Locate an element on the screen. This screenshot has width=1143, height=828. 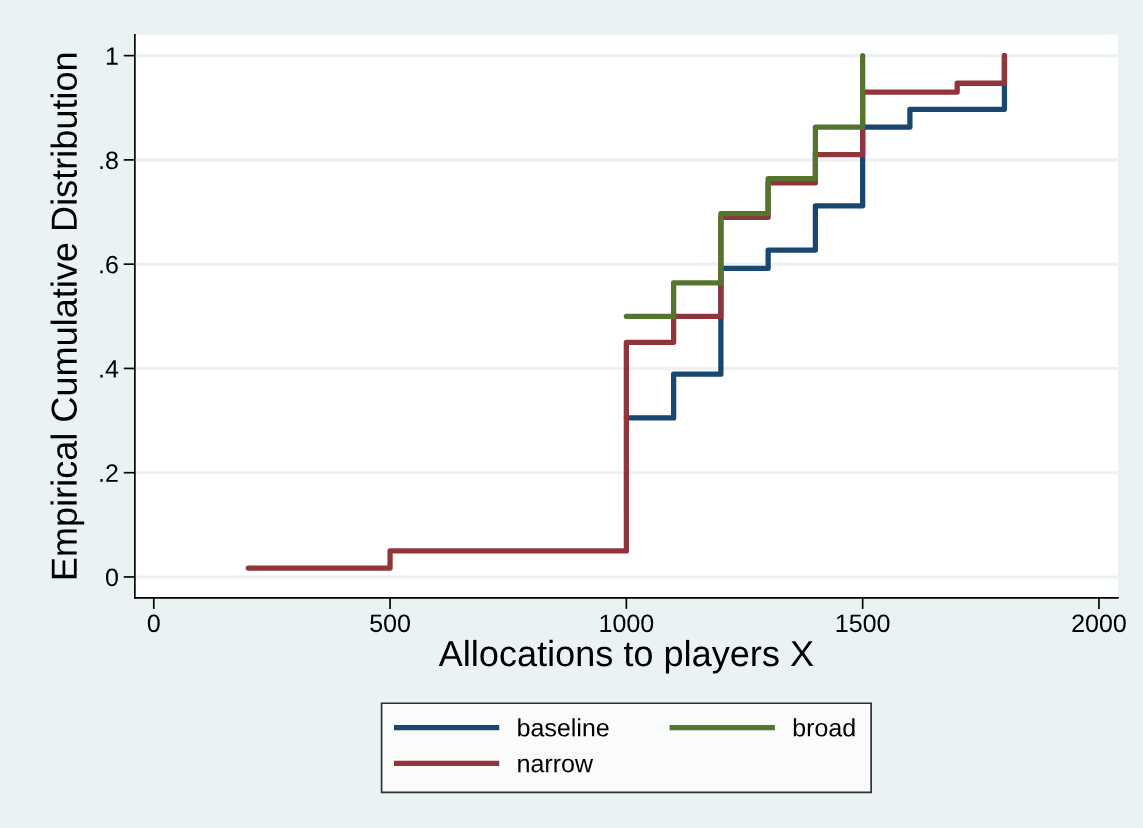
y-tick-label: 0 is located at coordinates (111, 577).